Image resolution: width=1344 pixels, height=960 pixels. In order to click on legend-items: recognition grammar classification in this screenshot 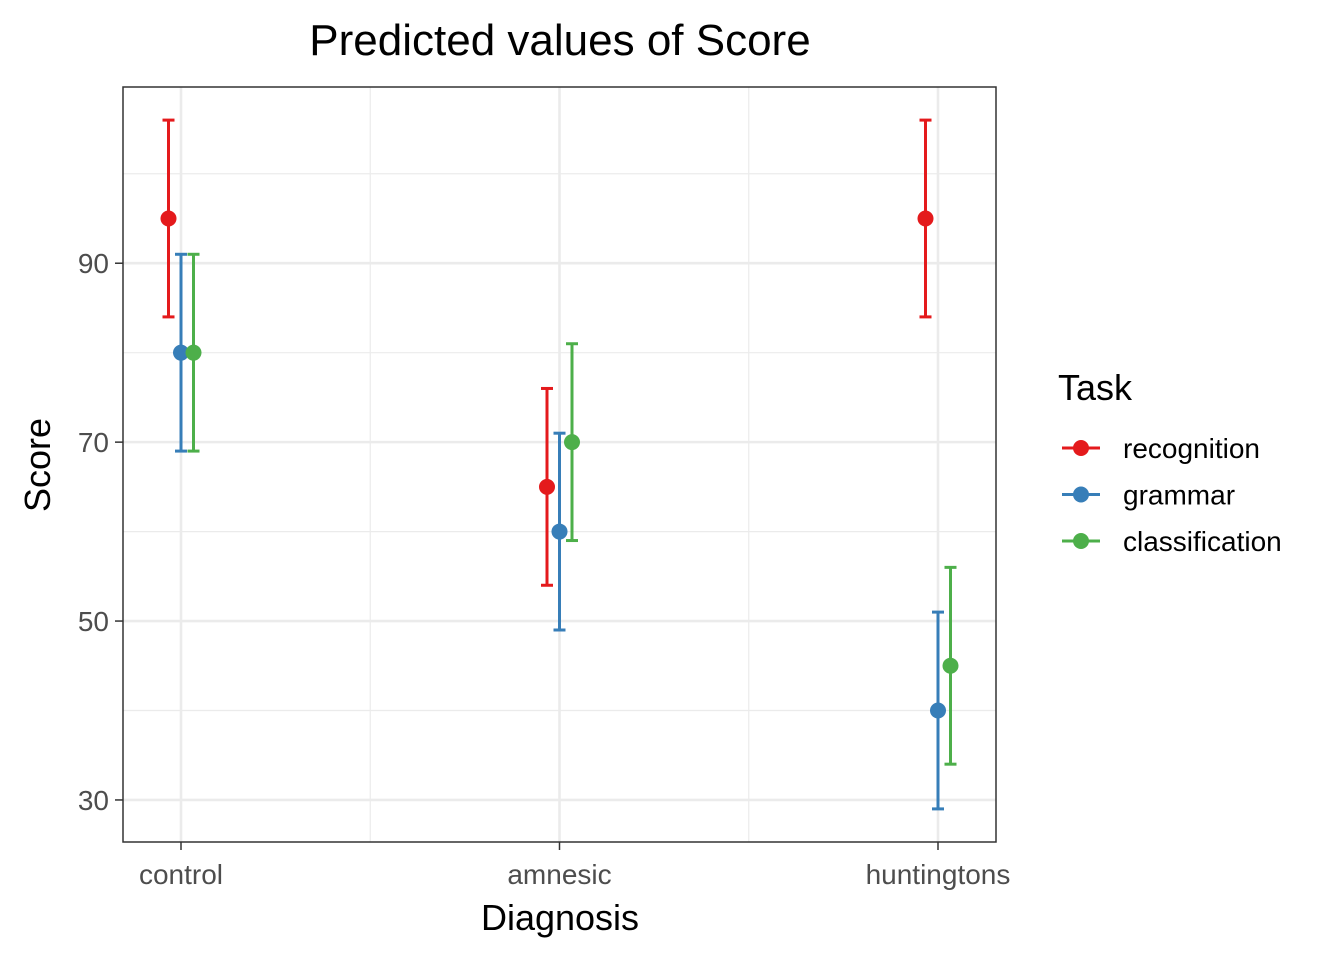, I will do `click(1172, 495)`.